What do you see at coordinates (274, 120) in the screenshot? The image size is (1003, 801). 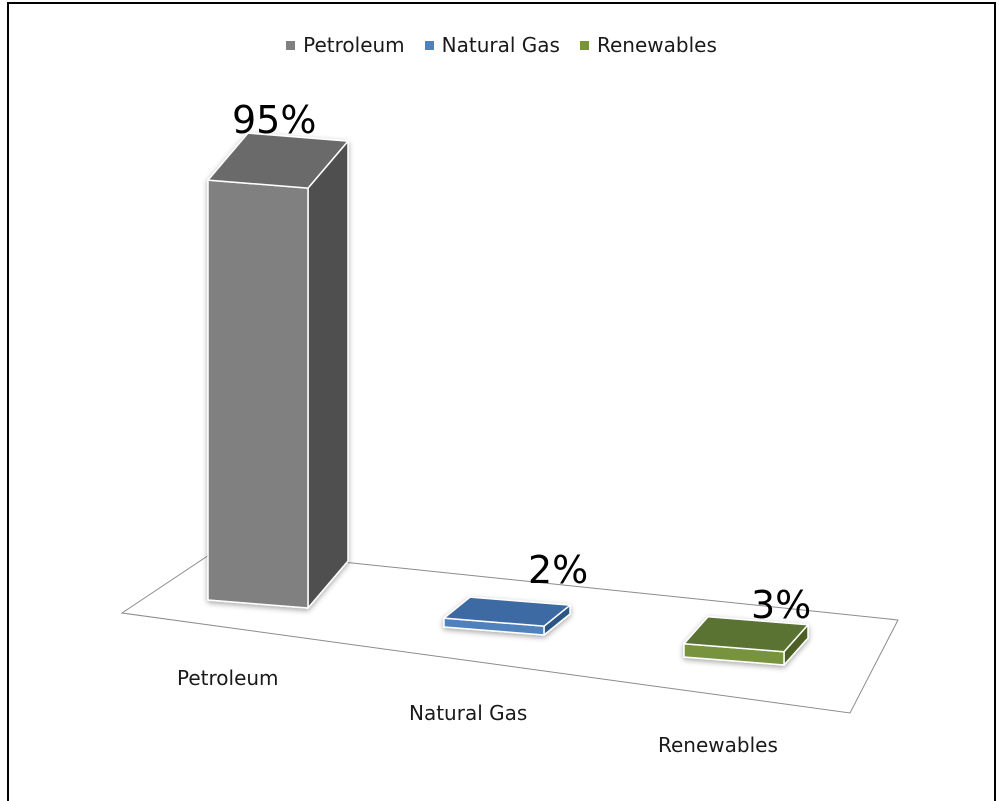 I see `value-label-petroleum: 95%` at bounding box center [274, 120].